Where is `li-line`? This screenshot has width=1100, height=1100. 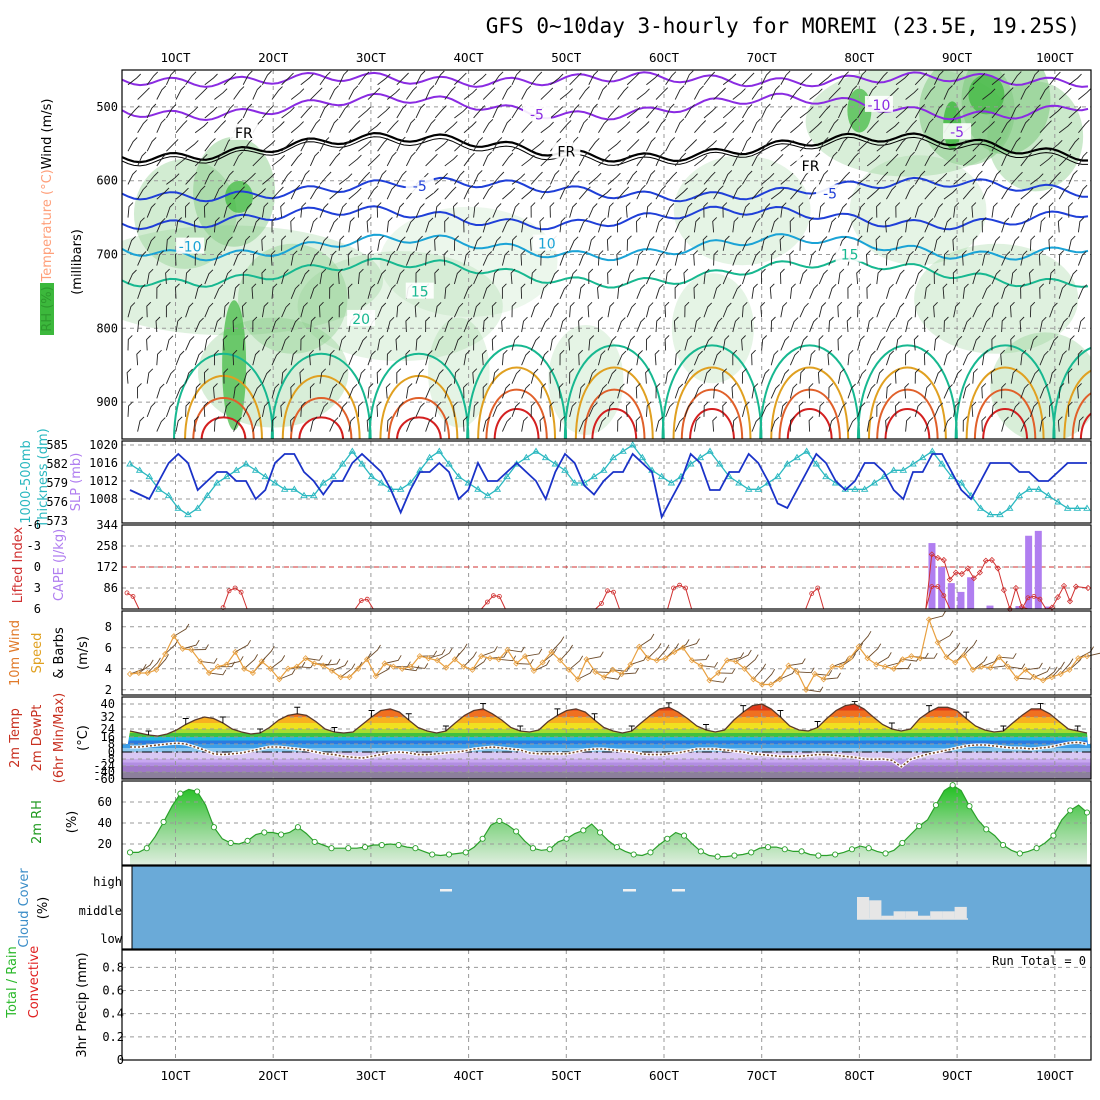 li-line is located at coordinates (815, 598).